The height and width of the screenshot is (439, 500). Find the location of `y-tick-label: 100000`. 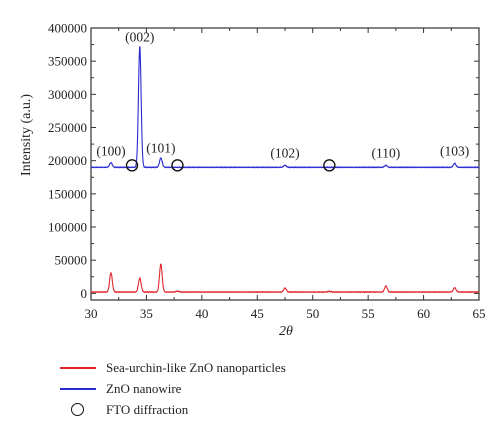

y-tick-label: 100000 is located at coordinates (67, 227).